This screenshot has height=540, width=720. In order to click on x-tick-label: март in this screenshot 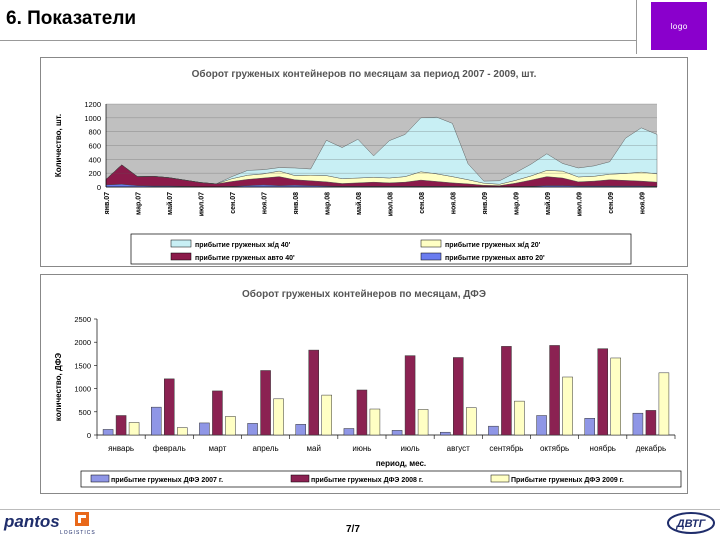, I will do `click(217, 448)`.